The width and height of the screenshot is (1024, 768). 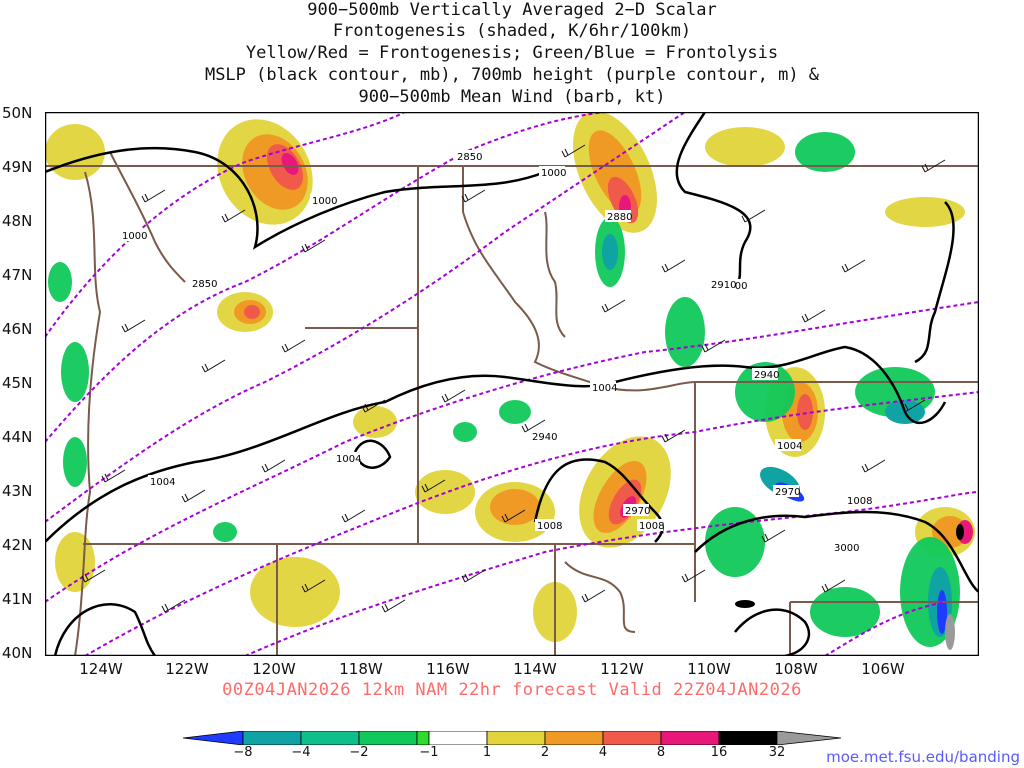 I want to click on colorbar-label: 8, so click(x=661, y=752).